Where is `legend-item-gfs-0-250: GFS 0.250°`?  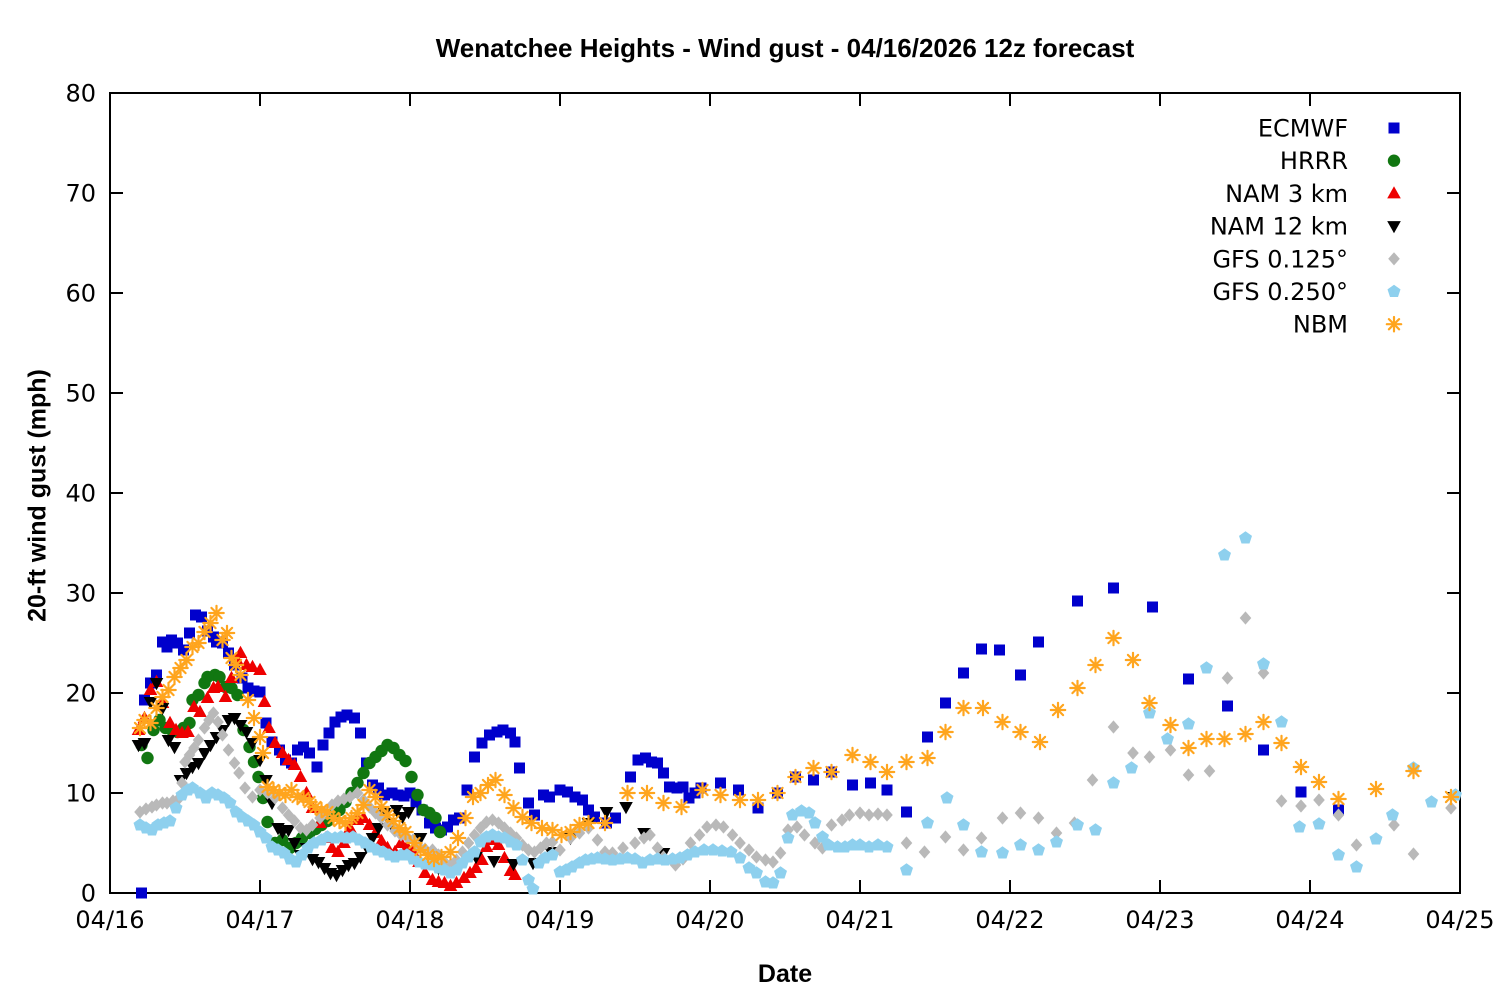 legend-item-gfs-0-250: GFS 0.250° is located at coordinates (1306, 292).